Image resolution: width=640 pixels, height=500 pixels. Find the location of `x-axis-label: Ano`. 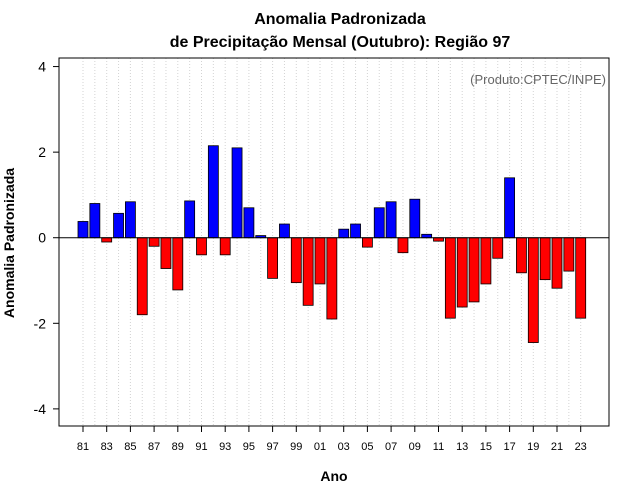

x-axis-label: Ano is located at coordinates (333, 476).